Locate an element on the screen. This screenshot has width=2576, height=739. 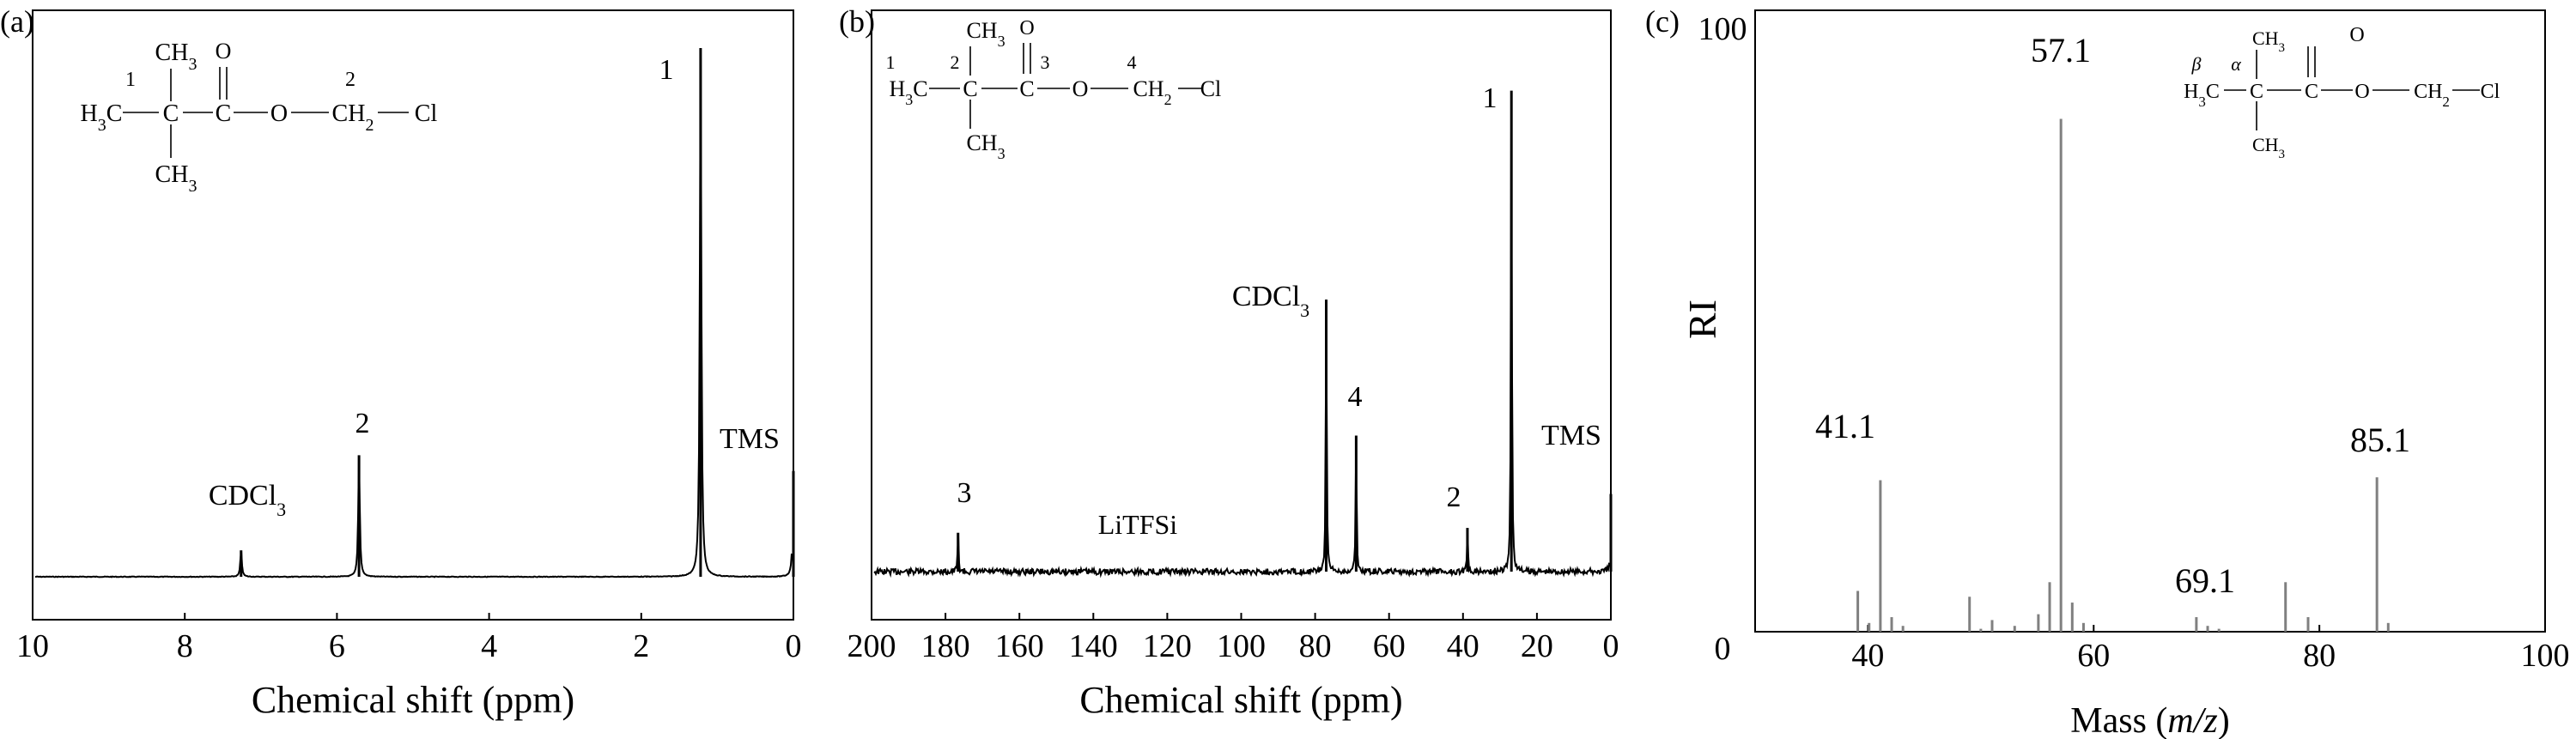
peak-label-sub: 3 is located at coordinates (1305, 310).